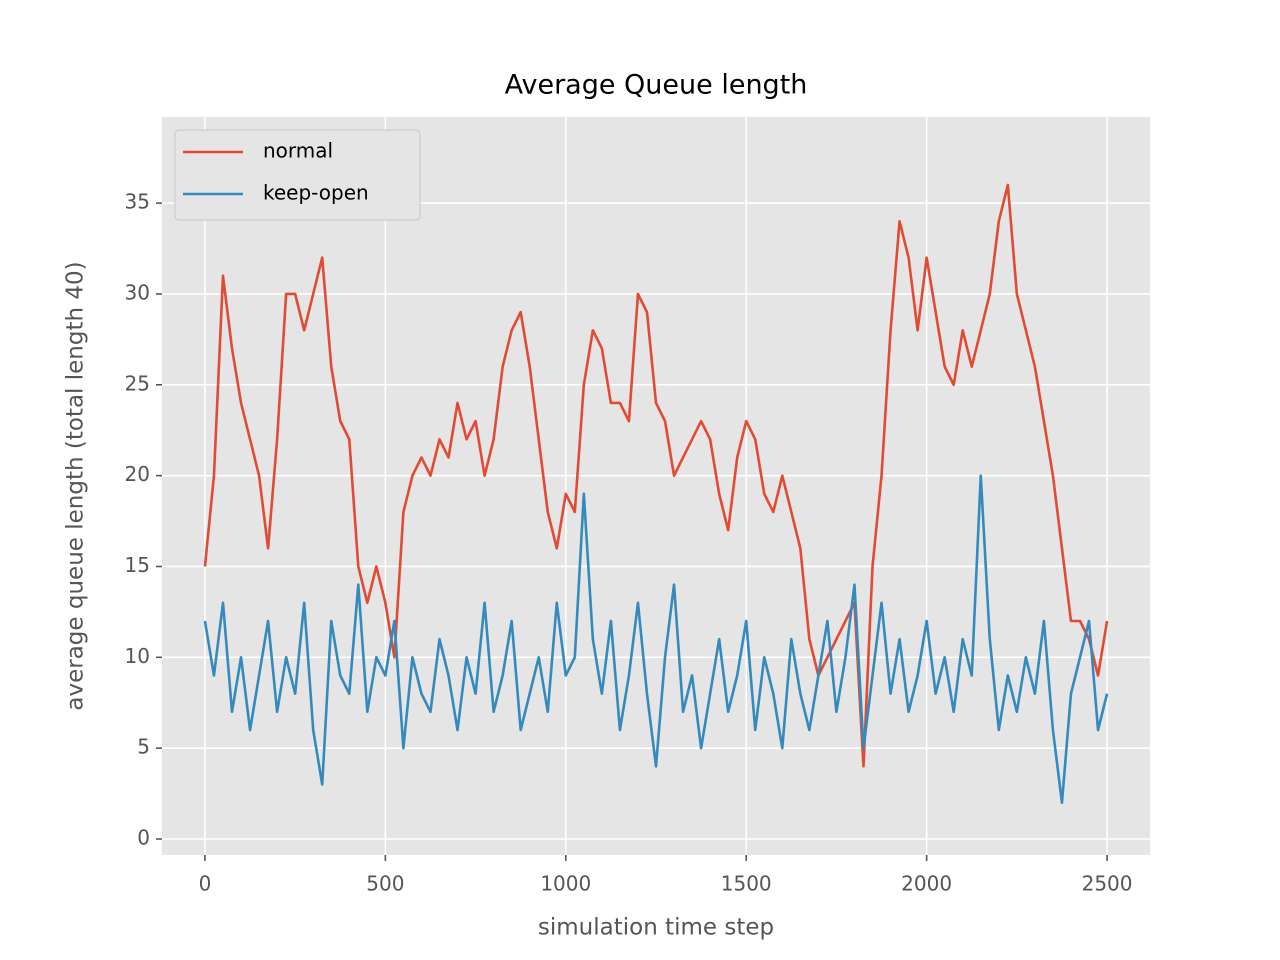 The height and width of the screenshot is (960, 1280). What do you see at coordinates (137, 202) in the screenshot?
I see `y-tick-label: 35` at bounding box center [137, 202].